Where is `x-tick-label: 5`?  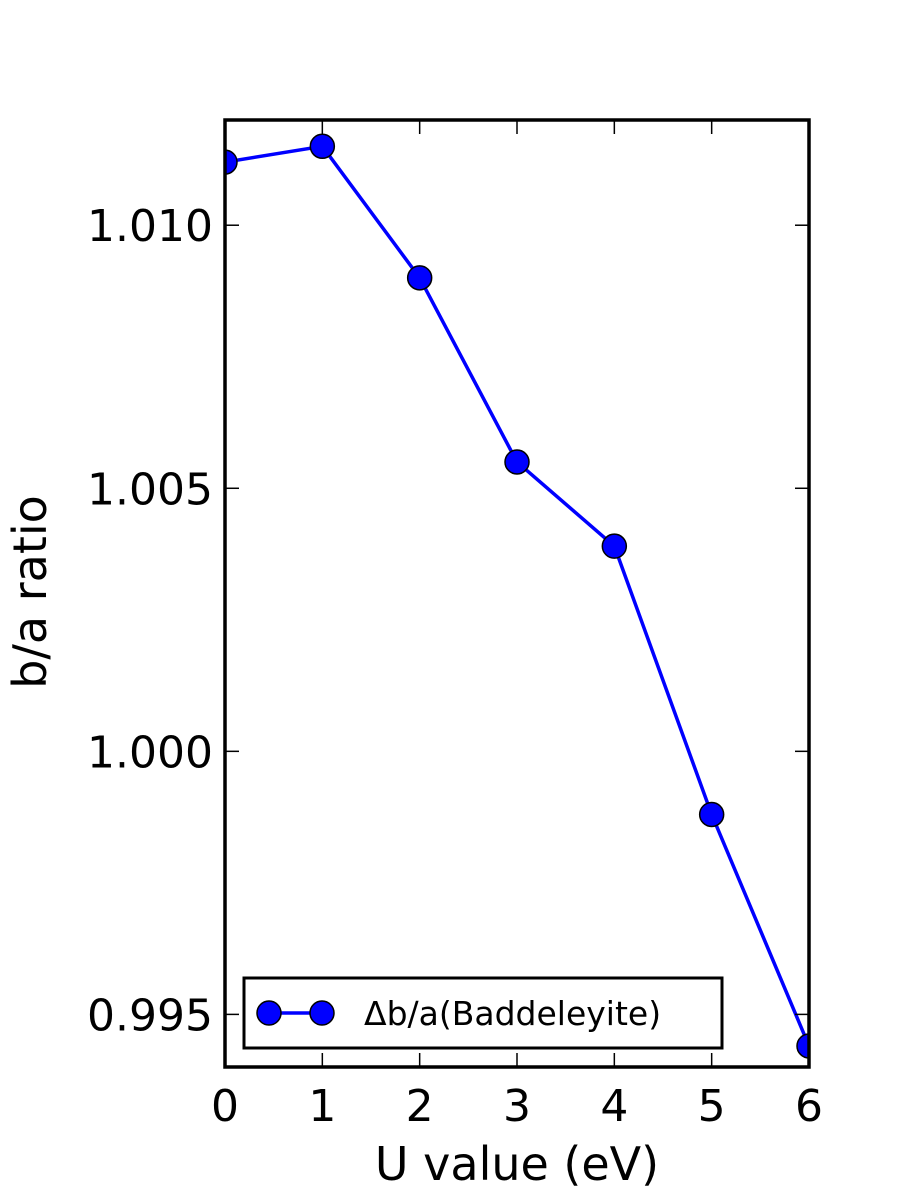 x-tick-label: 5 is located at coordinates (712, 1106).